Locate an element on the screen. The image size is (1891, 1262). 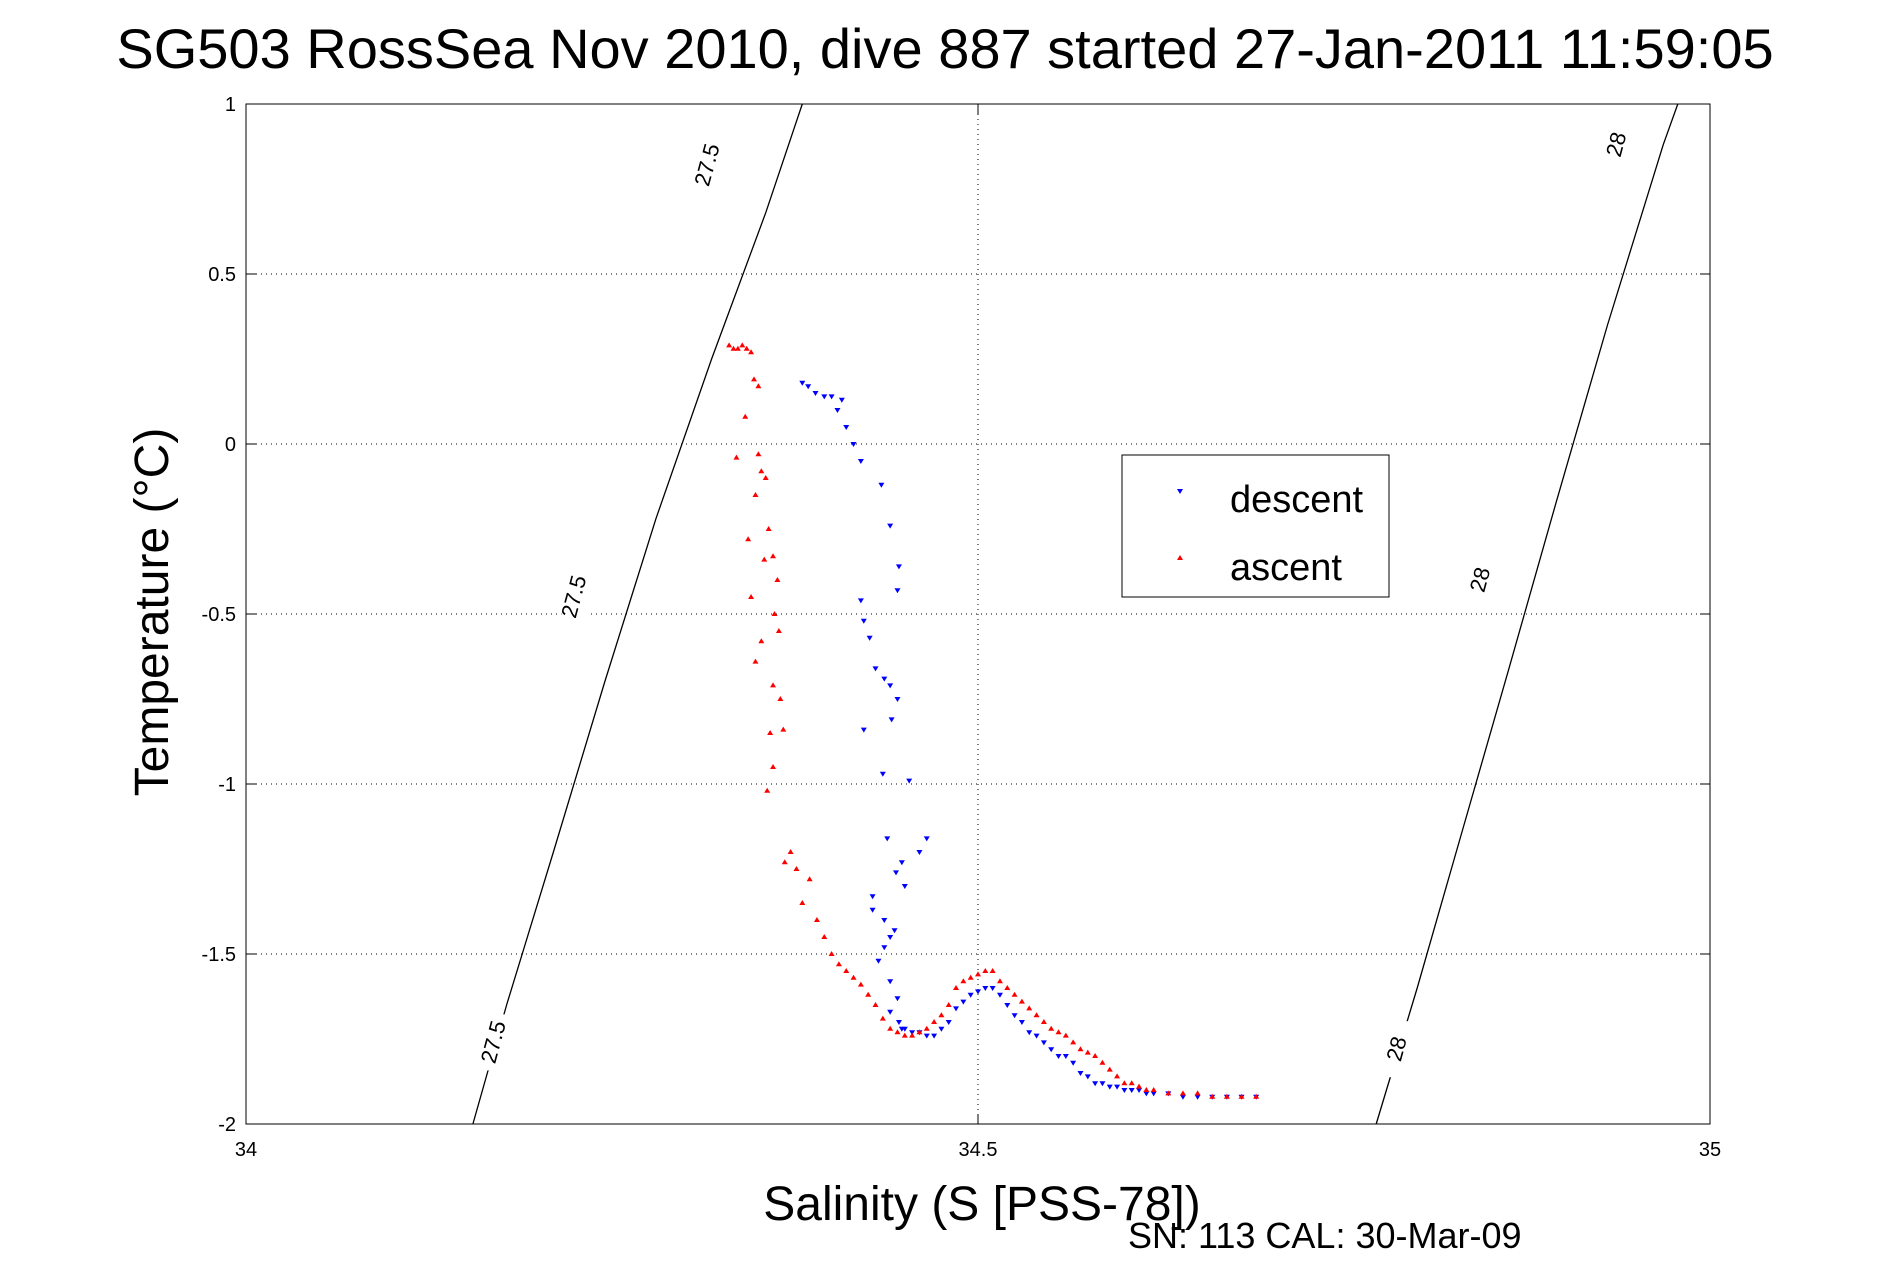
x-tick-label: 35 is located at coordinates (1710, 1150).